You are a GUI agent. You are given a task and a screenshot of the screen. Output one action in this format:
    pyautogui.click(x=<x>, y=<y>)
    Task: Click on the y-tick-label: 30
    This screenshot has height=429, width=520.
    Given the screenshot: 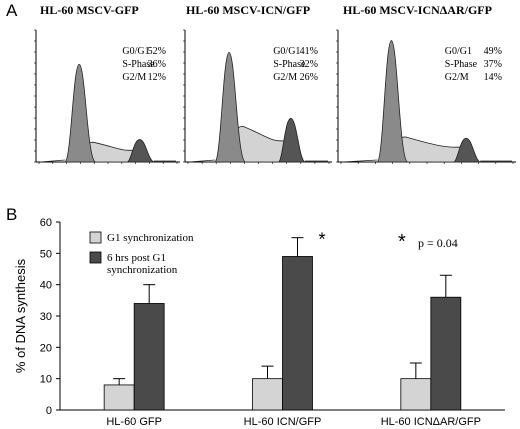 What is the action you would take?
    pyautogui.click(x=46, y=317)
    